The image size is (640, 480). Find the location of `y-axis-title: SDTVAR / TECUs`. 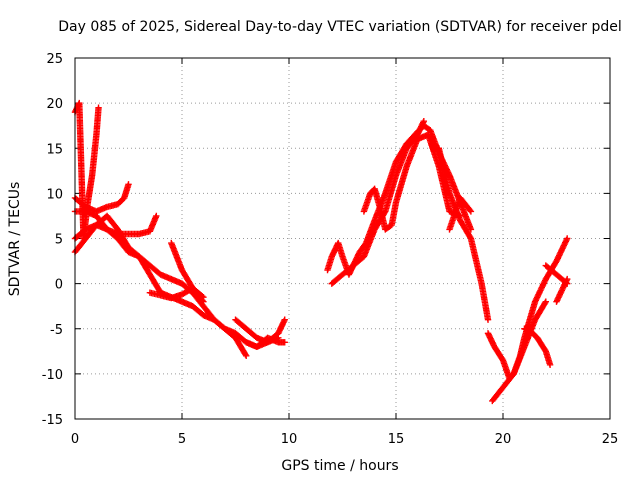

y-axis-title: SDTVAR / TECUs is located at coordinates (15, 239).